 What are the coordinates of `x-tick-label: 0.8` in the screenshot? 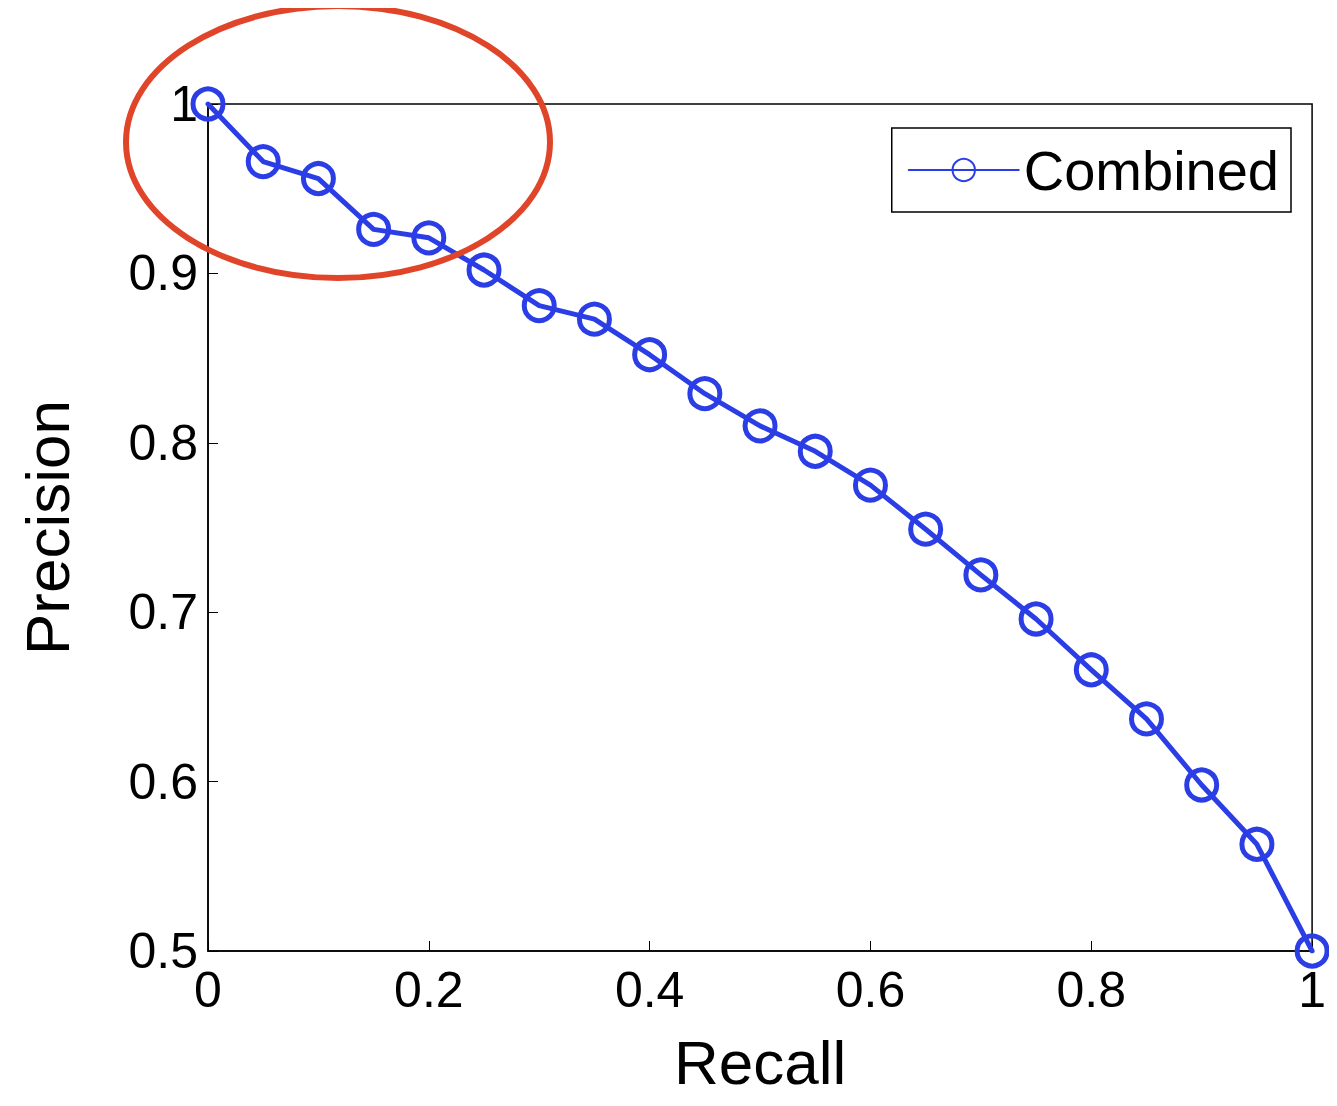 It's located at (1091, 990).